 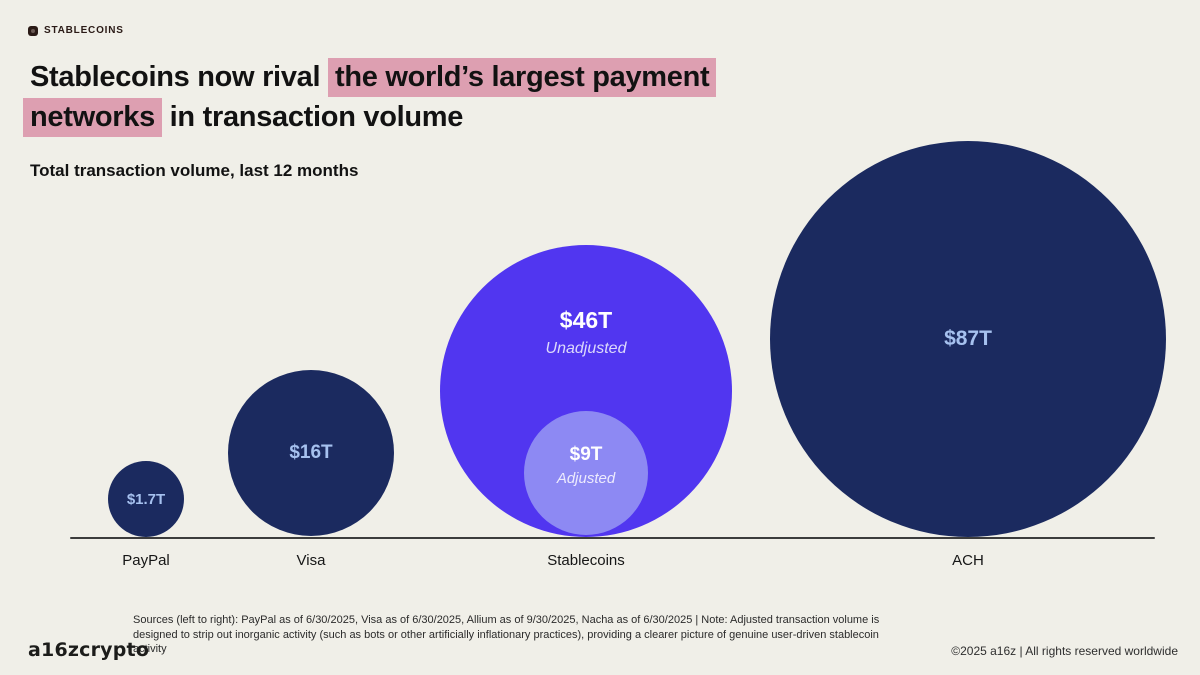 I want to click on bubble-stablecoins-unadjusted-value: $46T, so click(x=586, y=320).